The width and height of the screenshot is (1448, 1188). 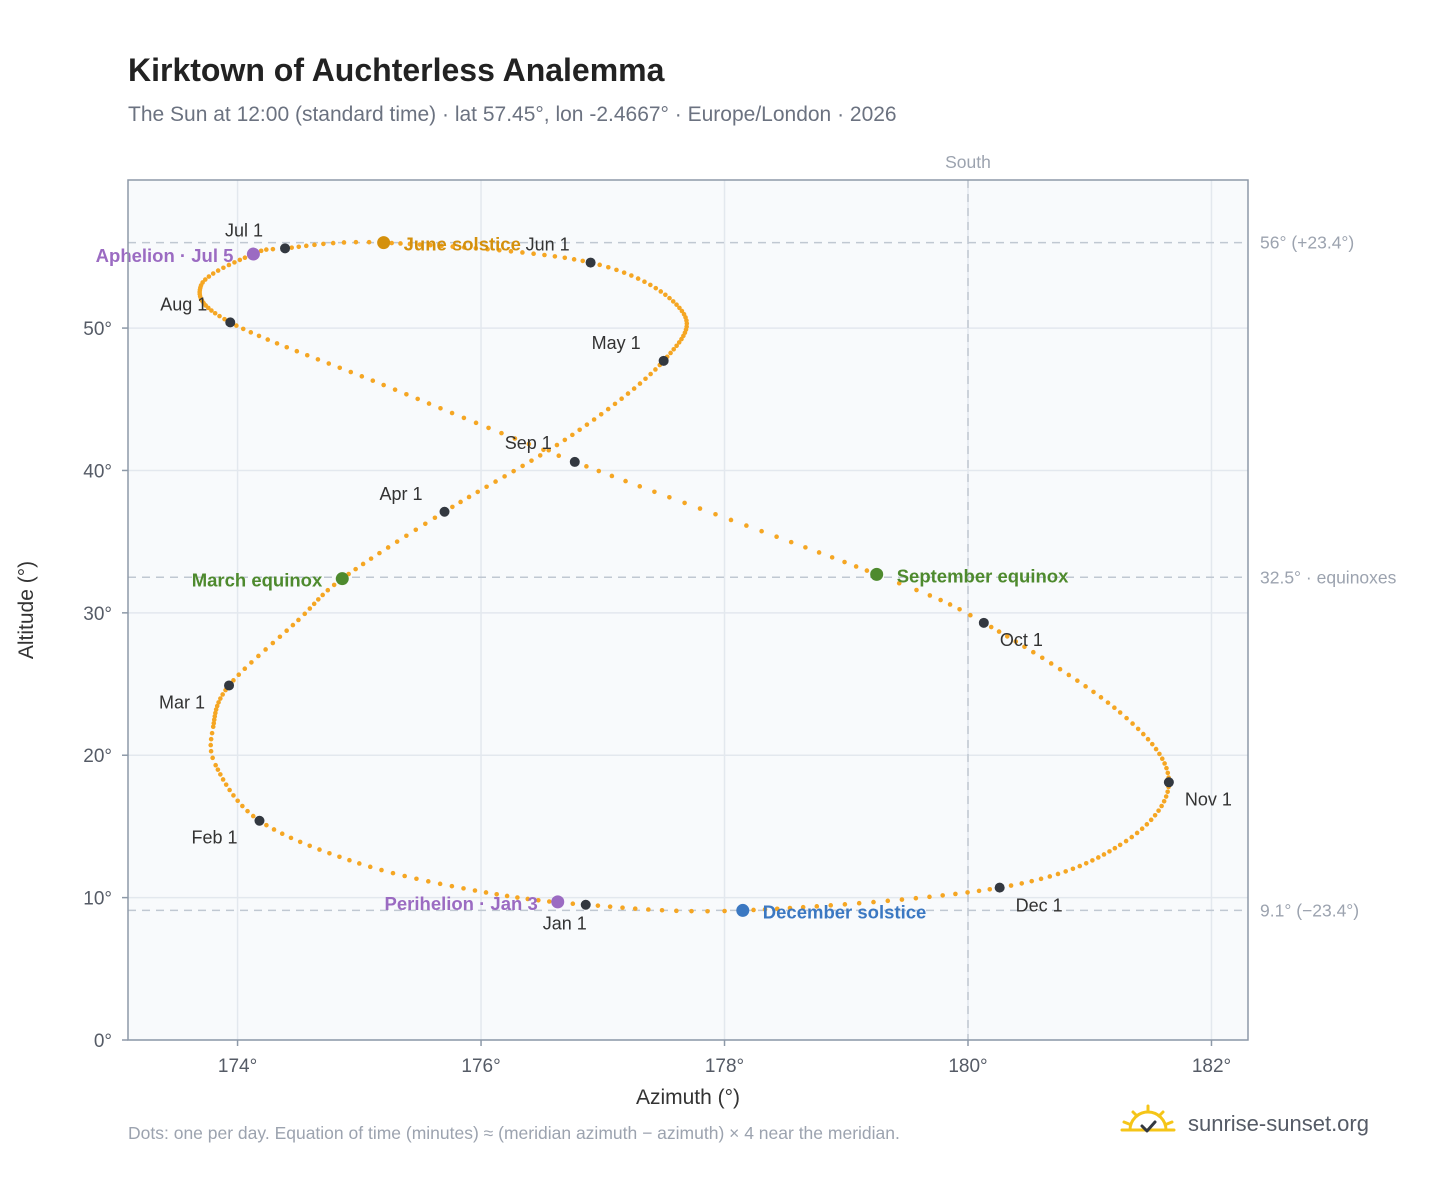 What do you see at coordinates (983, 575) in the screenshot?
I see `event-label: September equinox` at bounding box center [983, 575].